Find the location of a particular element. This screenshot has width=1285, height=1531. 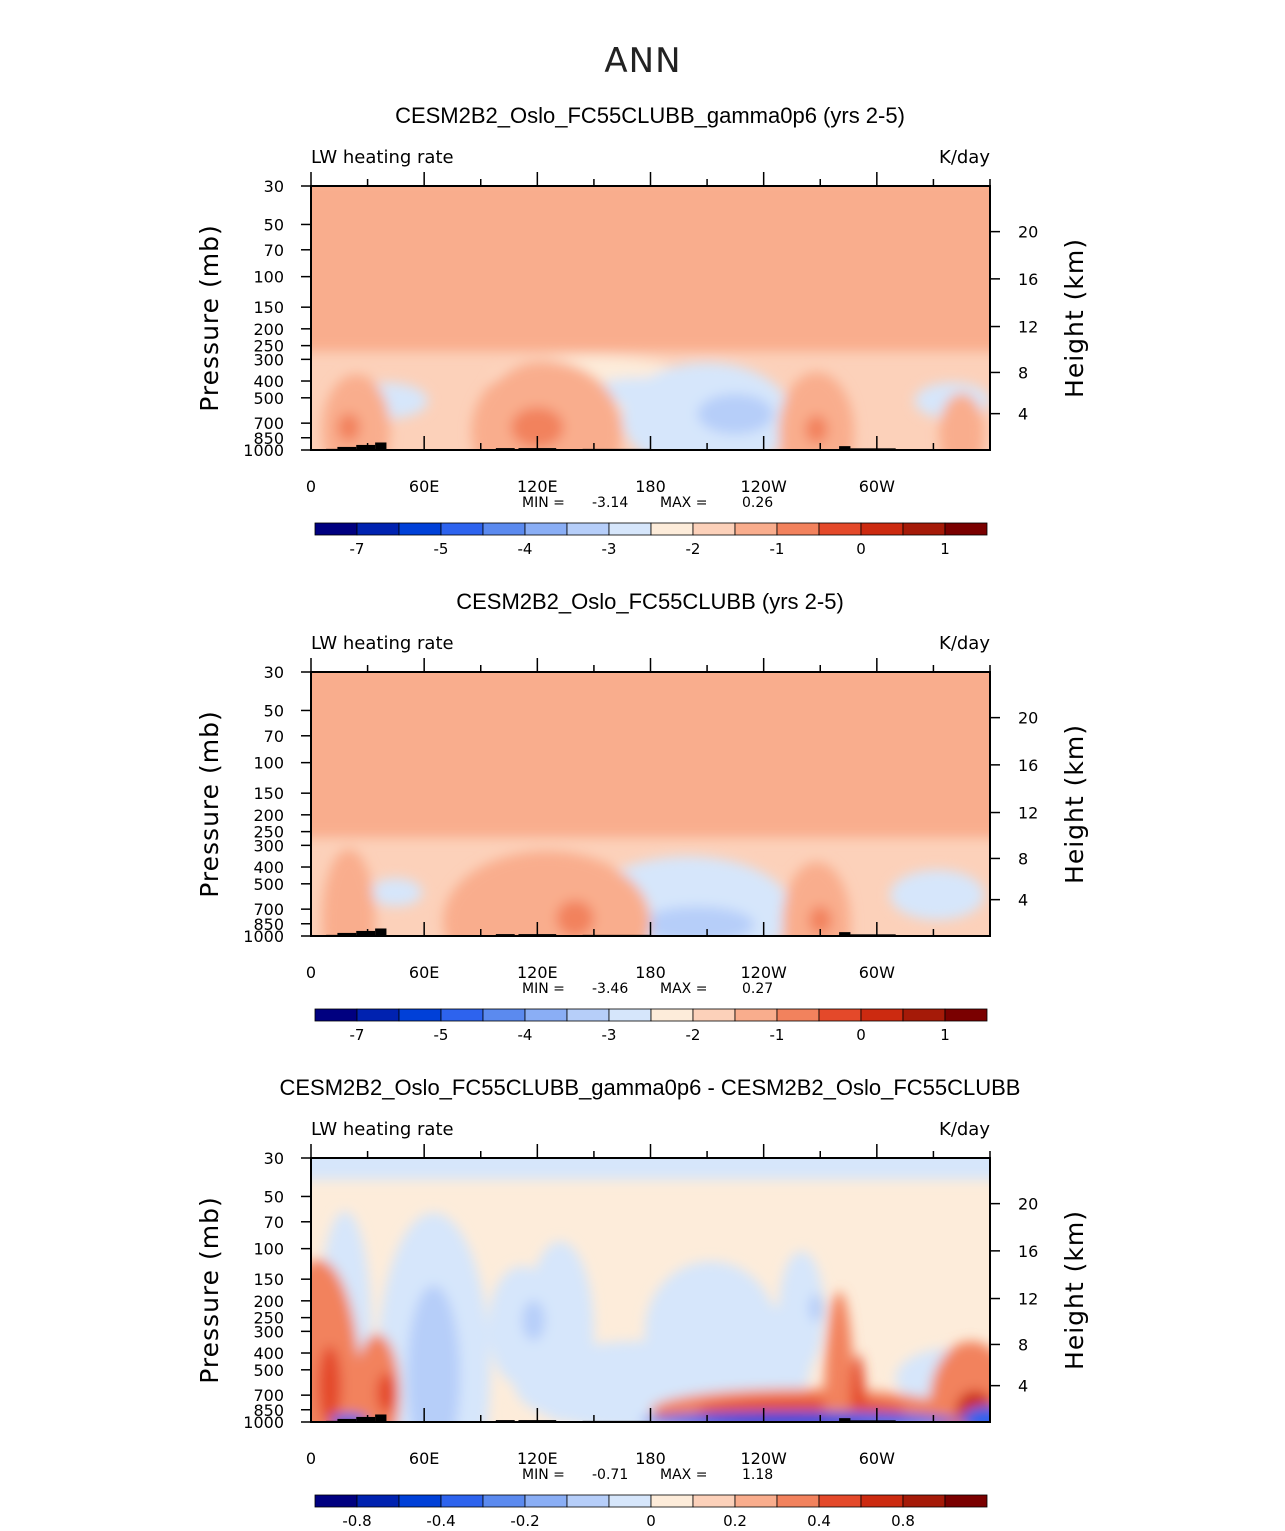

y-tick-label: 200 is located at coordinates (268, 1301).